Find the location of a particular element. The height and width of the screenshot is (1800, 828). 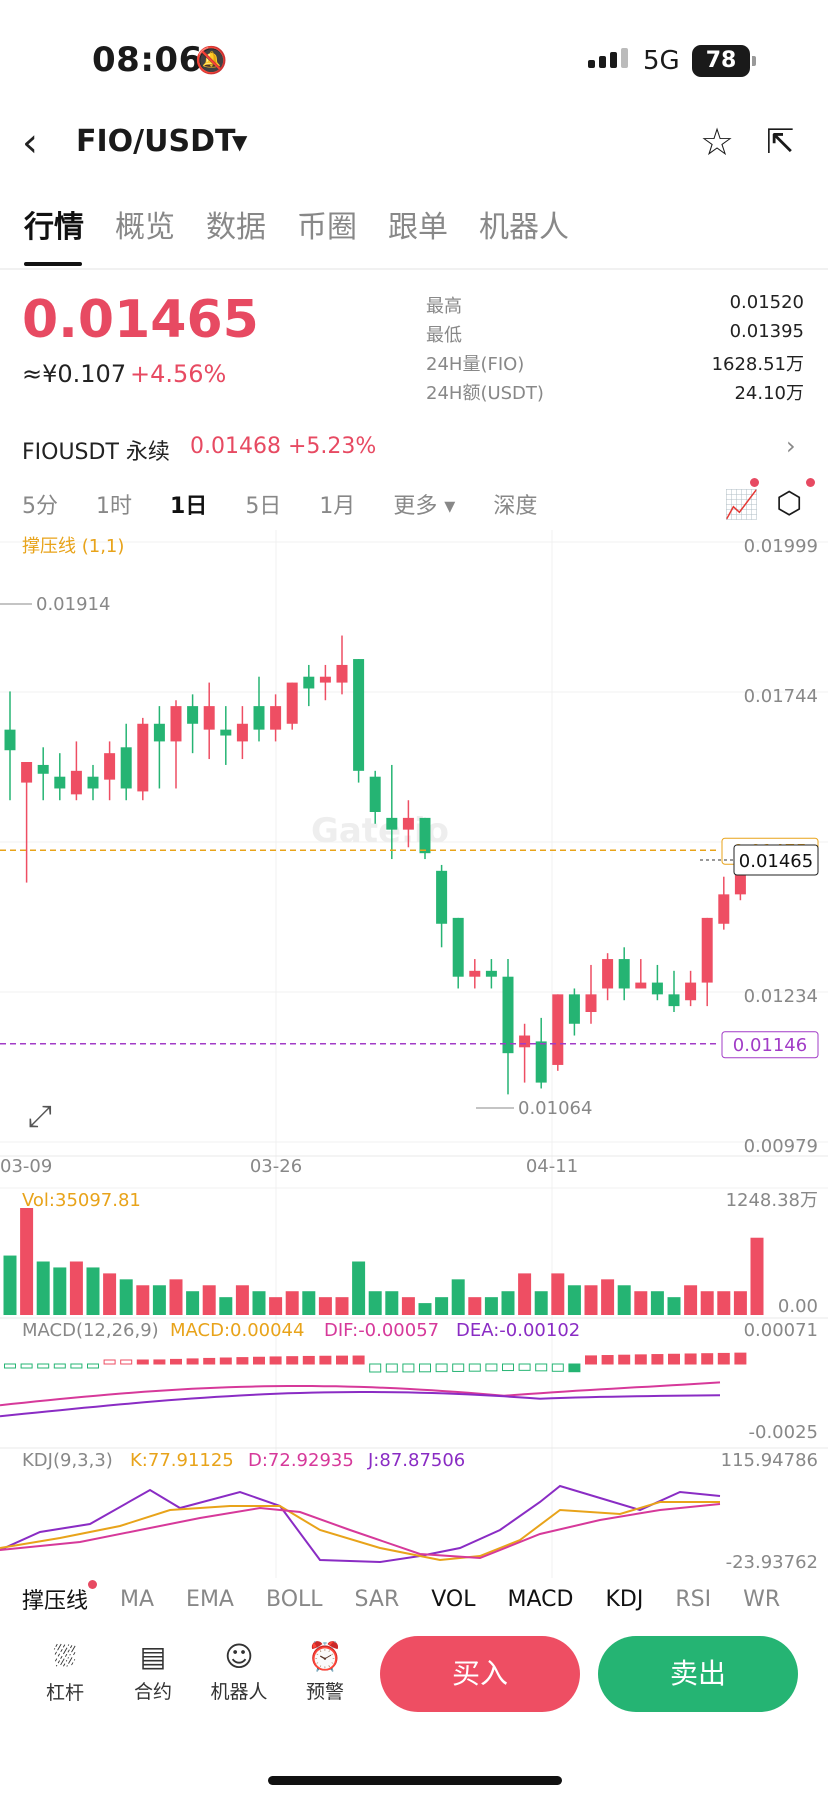

ind-wr: WR is located at coordinates (762, 1599).